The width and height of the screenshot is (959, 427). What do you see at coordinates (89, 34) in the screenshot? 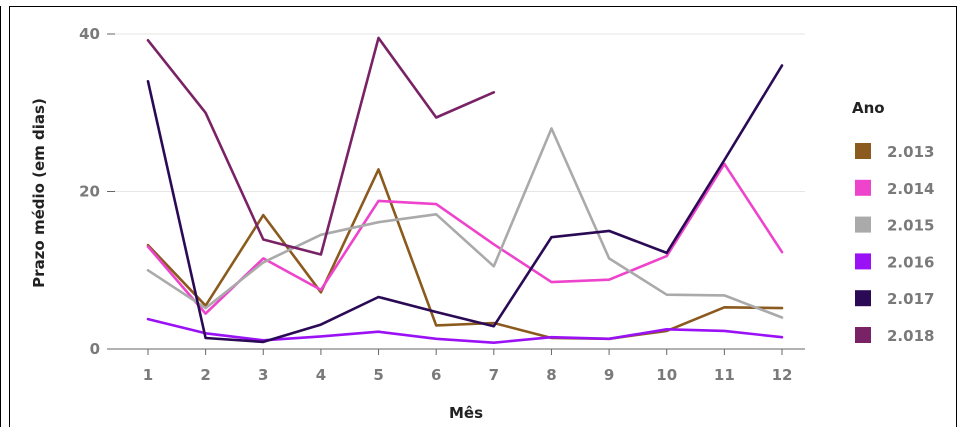
I see `y-tick-label-40: 40` at bounding box center [89, 34].